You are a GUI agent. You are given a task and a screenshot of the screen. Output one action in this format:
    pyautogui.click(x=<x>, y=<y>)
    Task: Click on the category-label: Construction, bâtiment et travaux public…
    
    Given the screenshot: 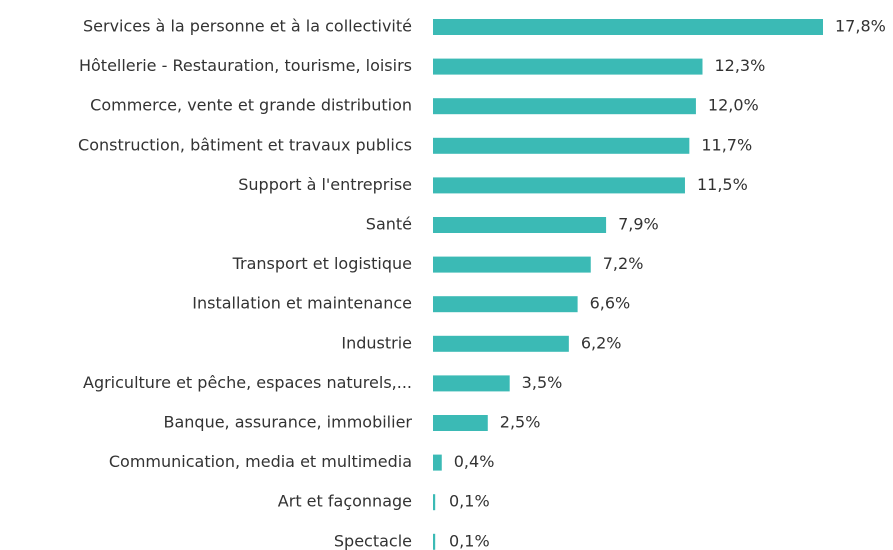 What is the action you would take?
    pyautogui.click(x=245, y=144)
    